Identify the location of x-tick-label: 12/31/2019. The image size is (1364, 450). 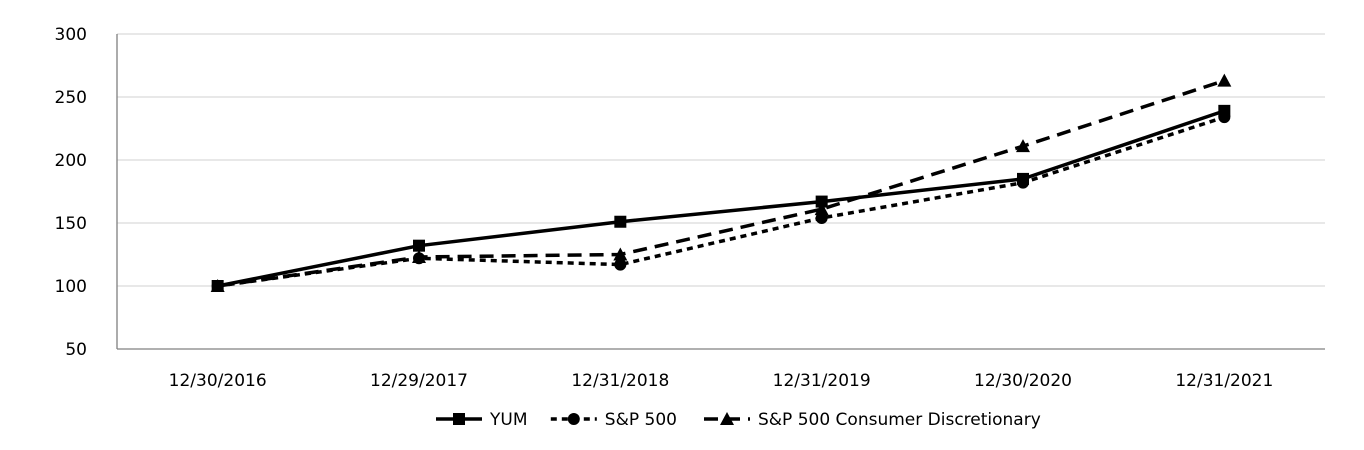
(822, 381).